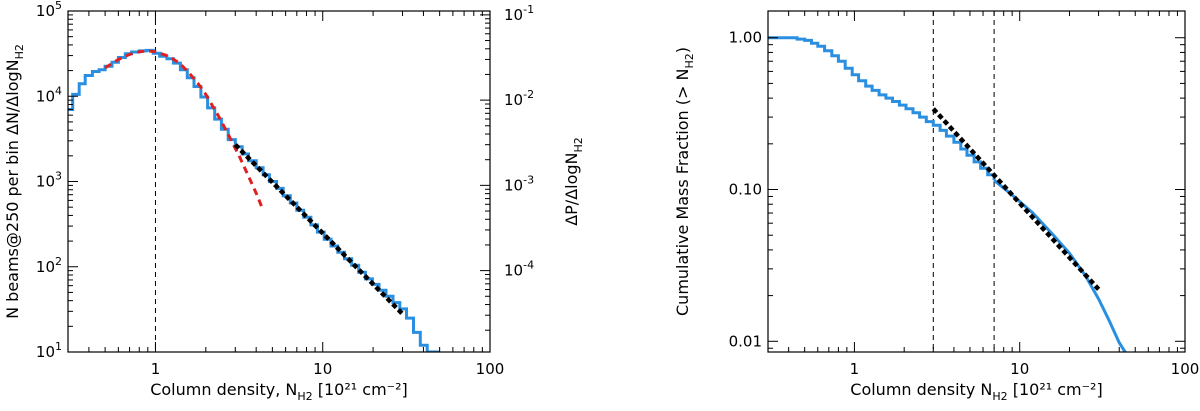 Image resolution: width=1200 pixels, height=411 pixels. What do you see at coordinates (49, 265) in the screenshot?
I see `y-tick-label: 10²` at bounding box center [49, 265].